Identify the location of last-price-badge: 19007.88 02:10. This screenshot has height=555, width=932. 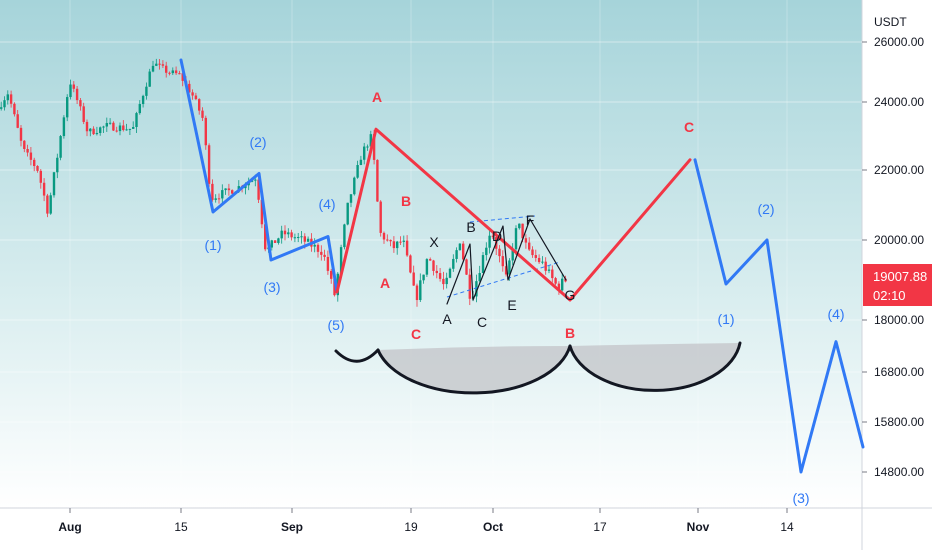
(897, 285).